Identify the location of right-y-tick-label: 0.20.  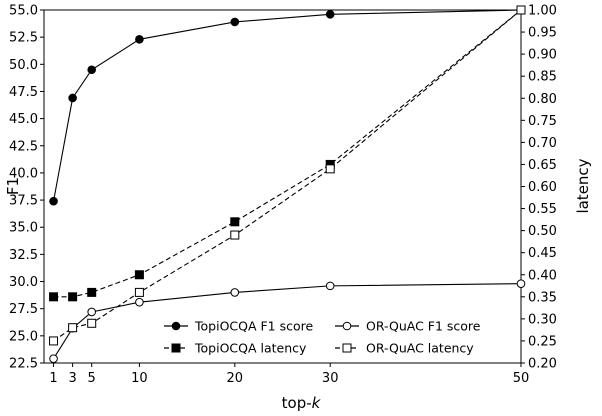
(542, 364).